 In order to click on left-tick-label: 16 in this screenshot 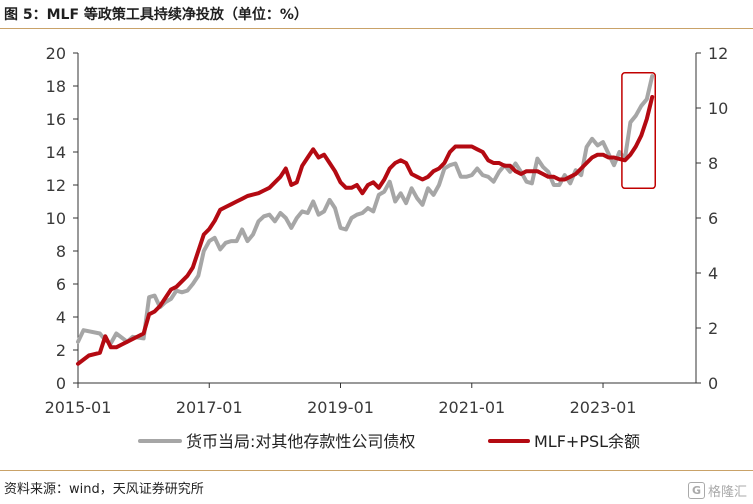, I will do `click(56, 119)`.